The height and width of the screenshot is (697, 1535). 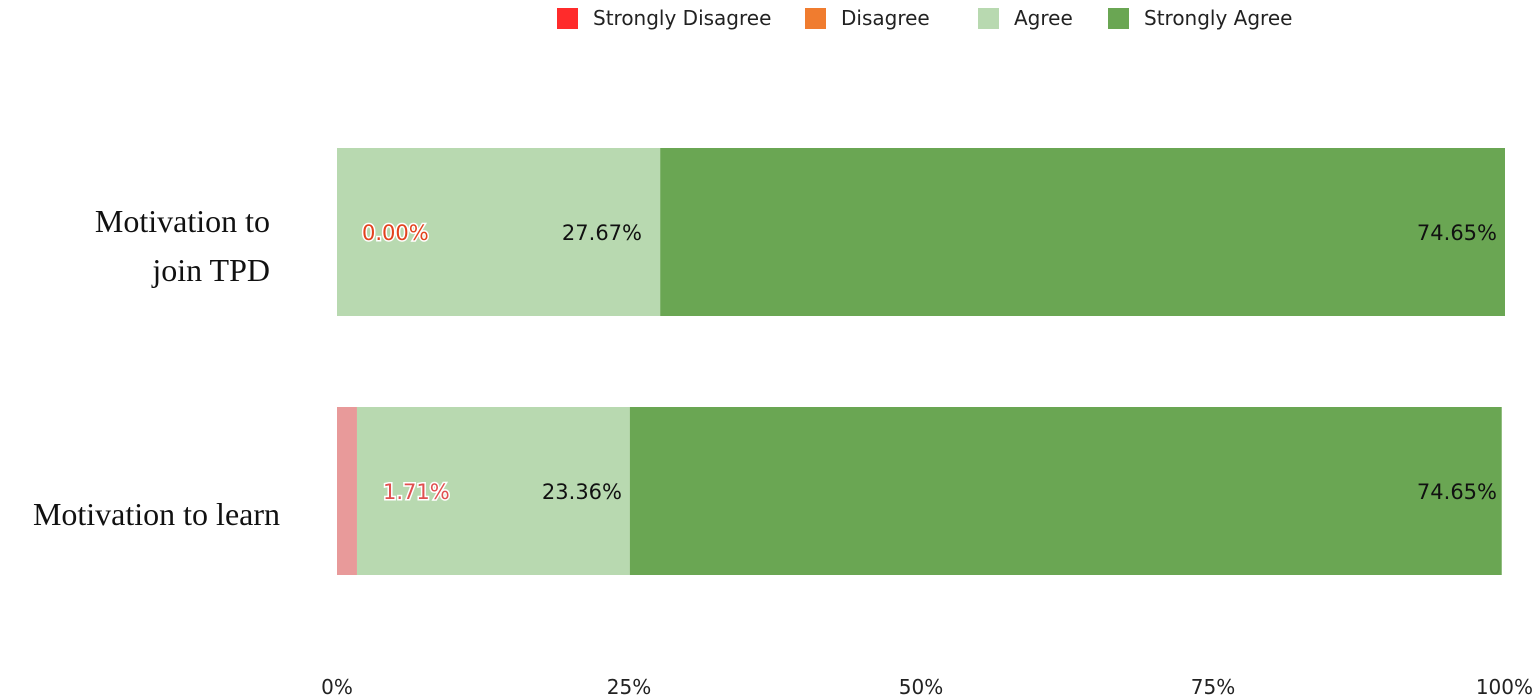 What do you see at coordinates (1213, 686) in the screenshot?
I see `x-tick-label: 75%` at bounding box center [1213, 686].